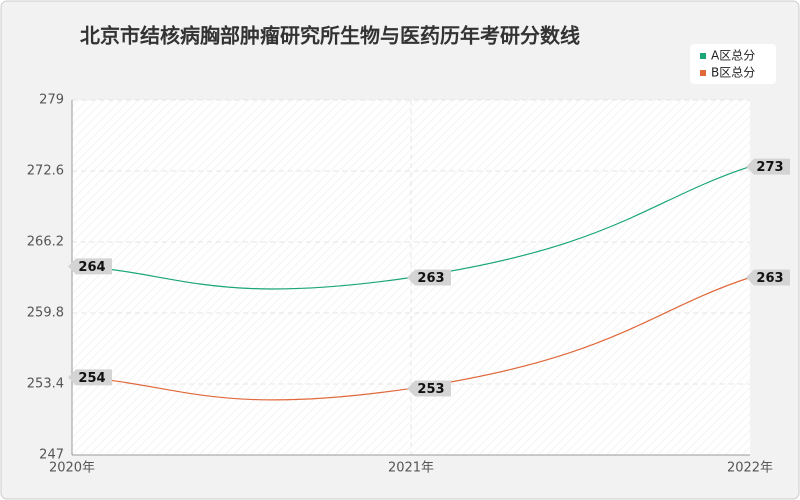 The image size is (800, 500). Describe the element at coordinates (750, 468) in the screenshot. I see `x-tick-label: 2022年` at that location.